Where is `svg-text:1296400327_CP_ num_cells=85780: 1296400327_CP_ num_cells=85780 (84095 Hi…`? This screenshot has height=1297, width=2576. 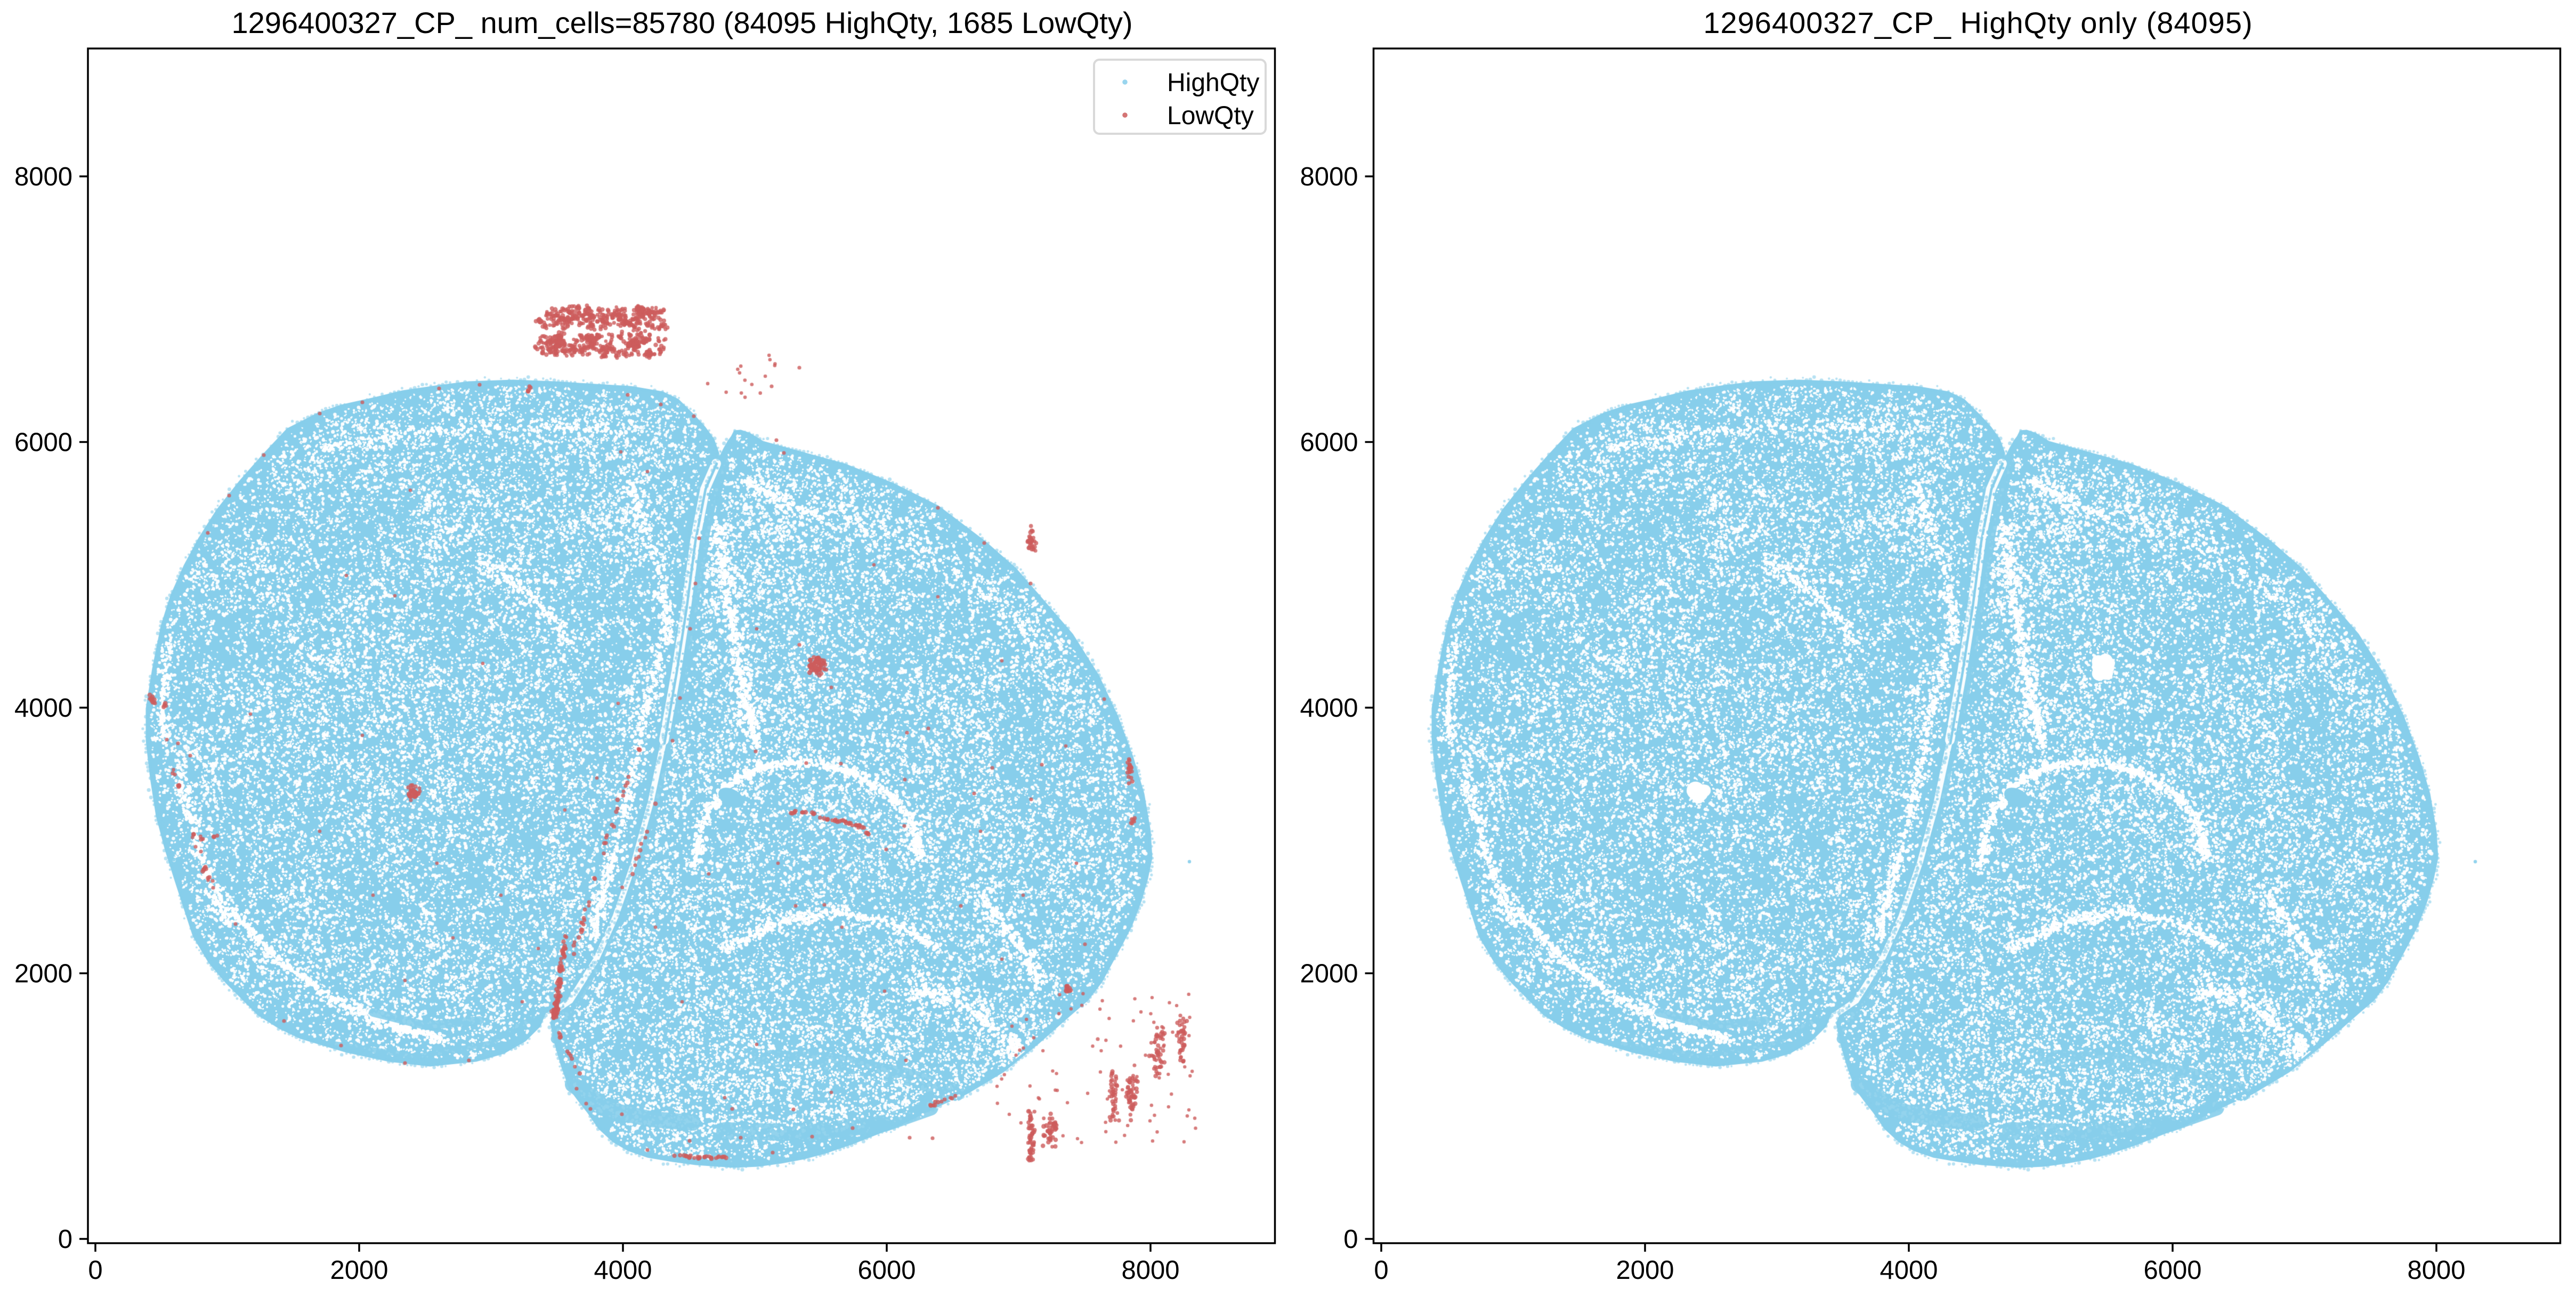 svg-text:1296400327_CP_ num_cells=85780: 1296400327_CP_ num_cells=85780 (84095 Hi… is located at coordinates (683, 22).